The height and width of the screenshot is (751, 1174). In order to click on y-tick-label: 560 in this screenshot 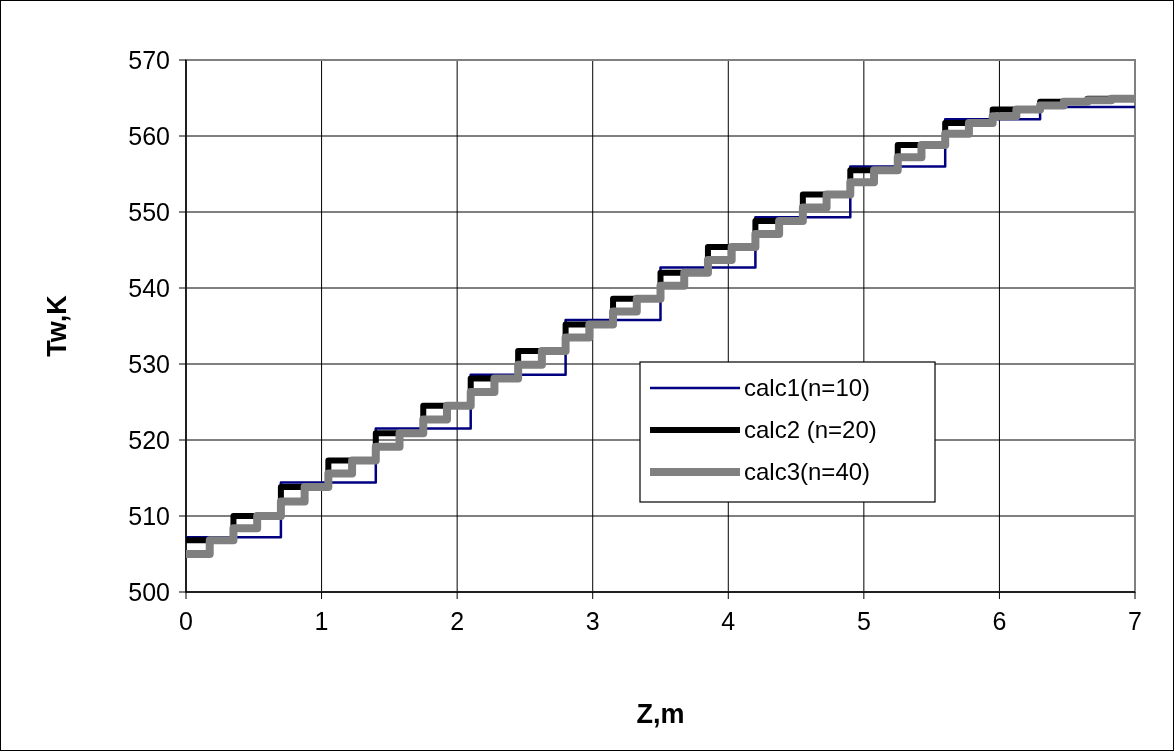, I will do `click(149, 135)`.